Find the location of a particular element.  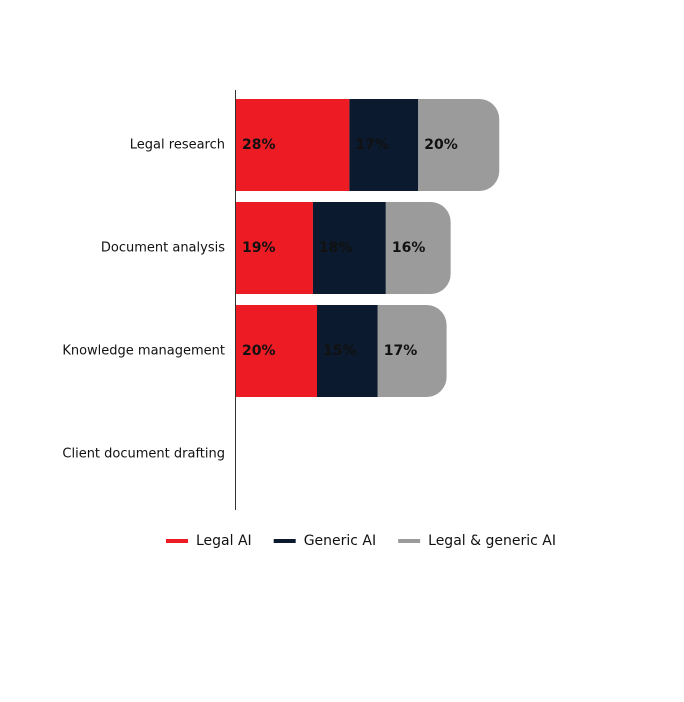

legend-label: Legal AI is located at coordinates (224, 541).